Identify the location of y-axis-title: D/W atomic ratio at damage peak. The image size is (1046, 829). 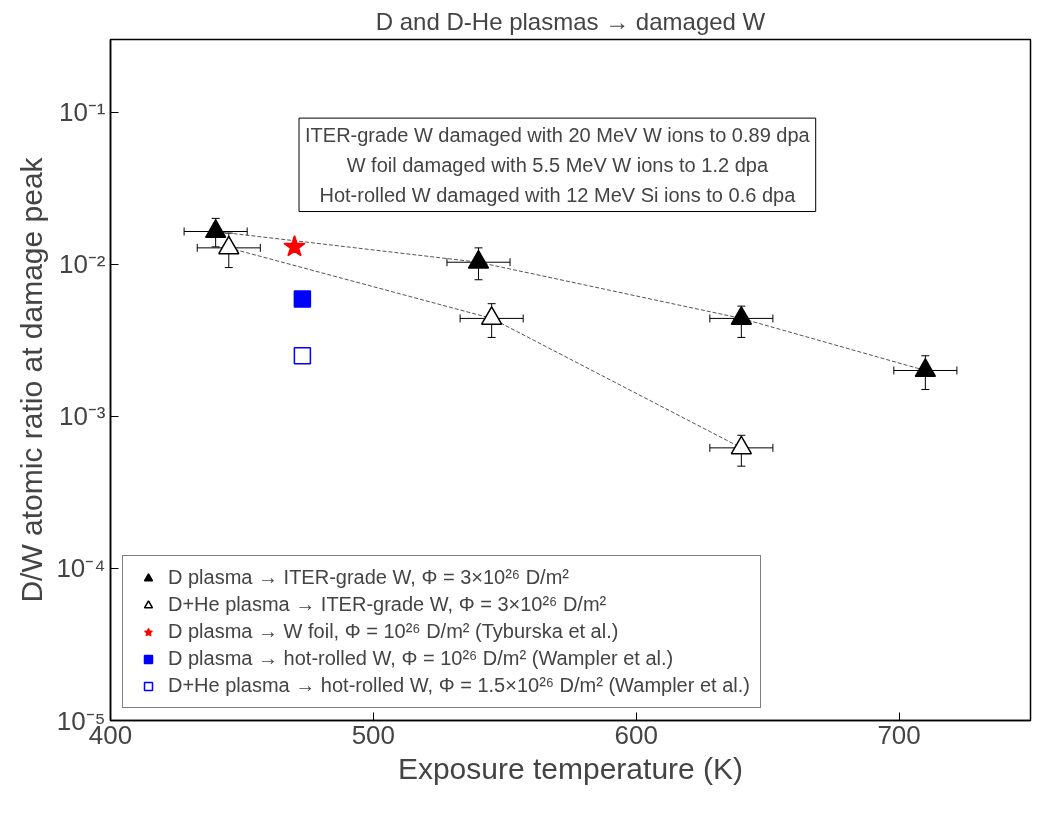
(32, 379).